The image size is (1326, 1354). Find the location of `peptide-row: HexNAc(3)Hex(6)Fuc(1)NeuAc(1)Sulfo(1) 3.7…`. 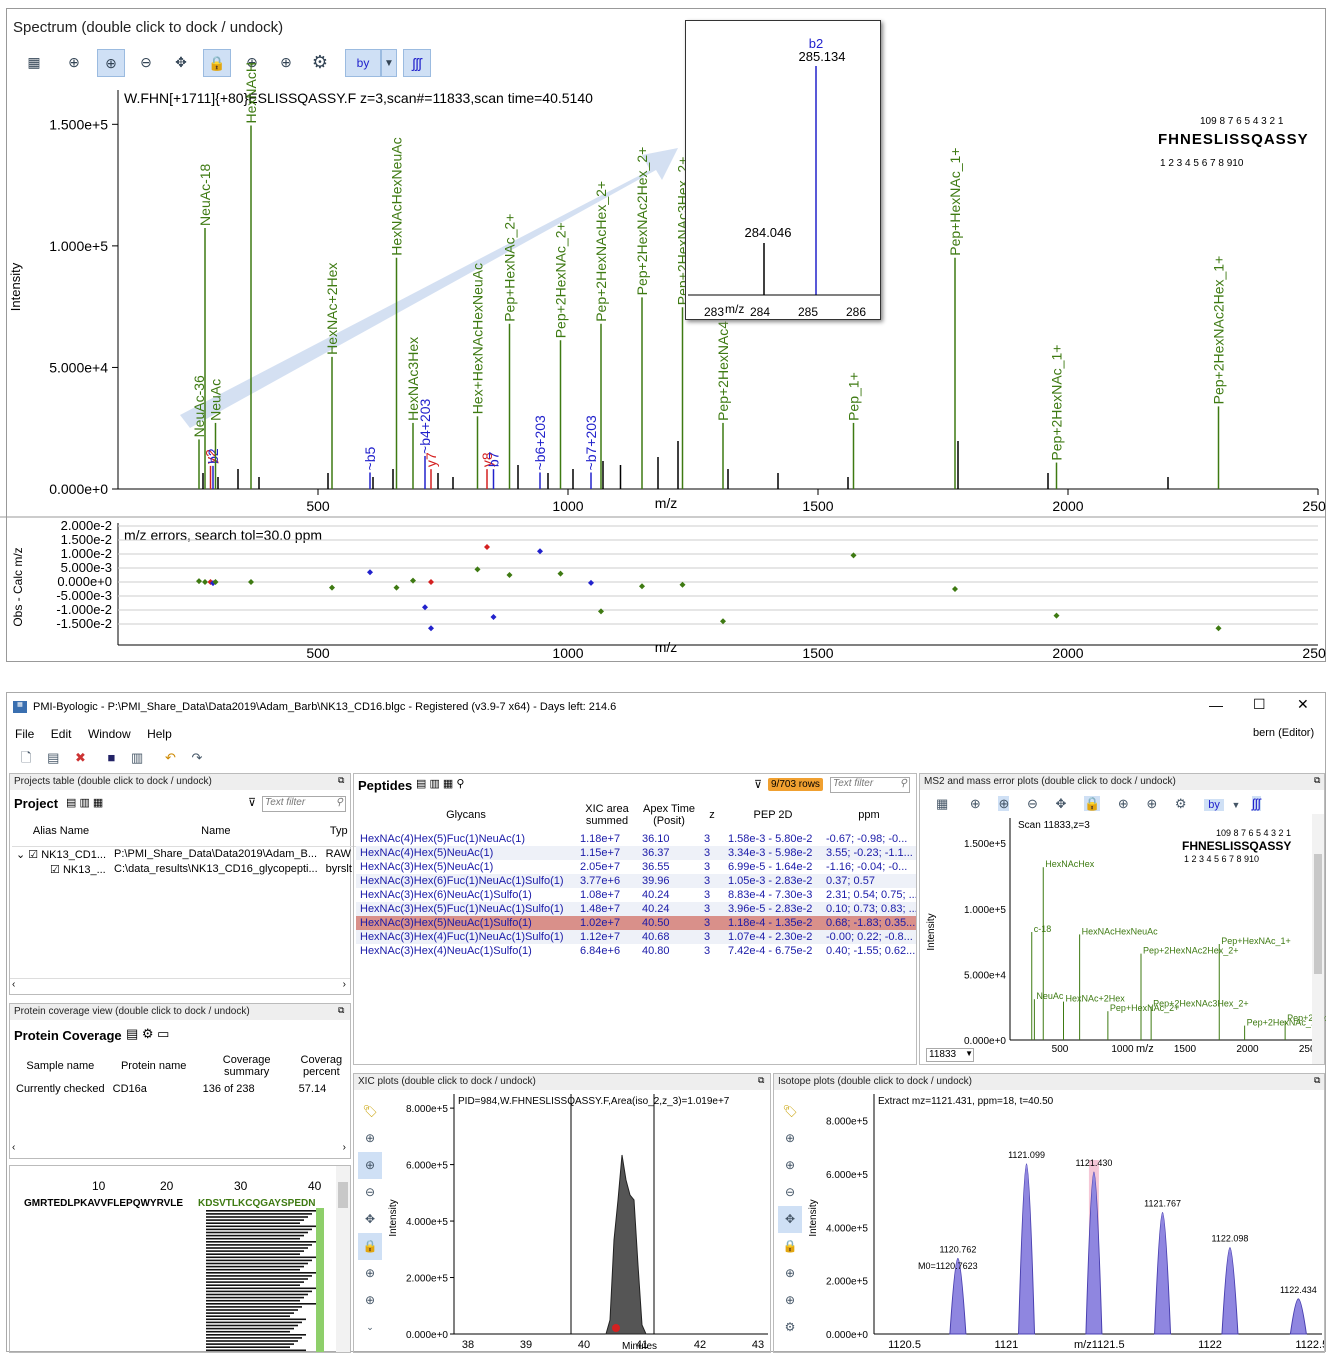

peptide-row: HexNAc(3)Hex(6)Fuc(1)NeuAc(1)Sulfo(1) 3.7… is located at coordinates (636, 881).